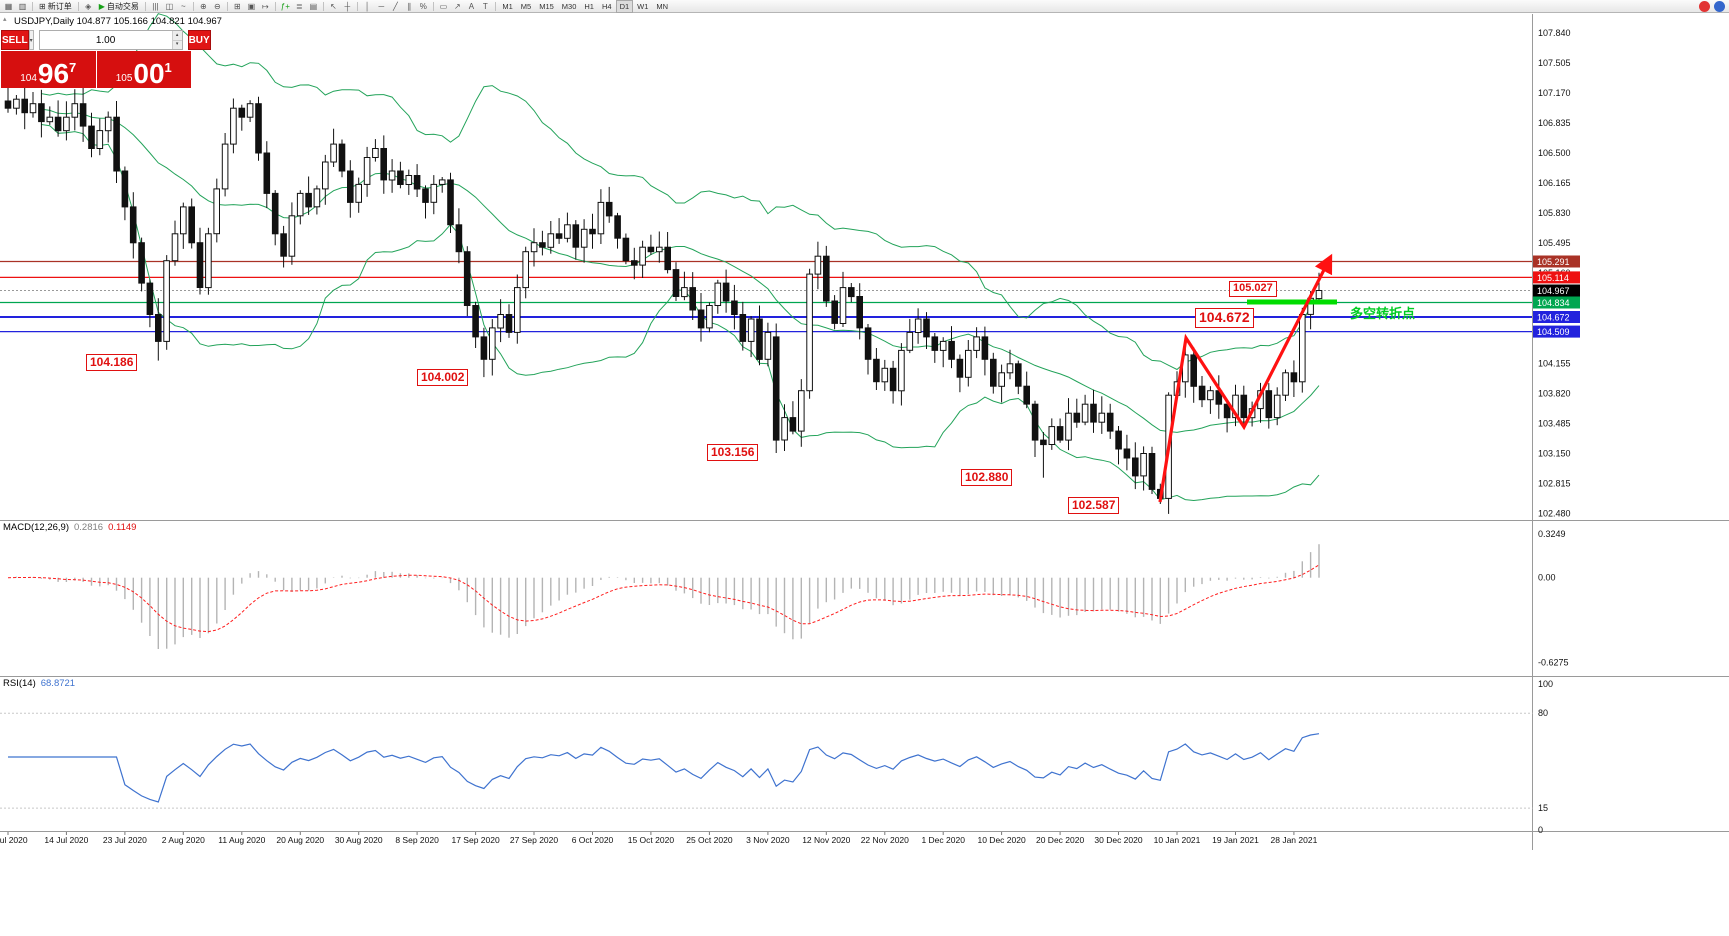 Image resolution: width=1729 pixels, height=936 pixels. Describe the element at coordinates (122, 6) in the screenshot. I see `auto-trading-button-label: 自动交易` at that location.